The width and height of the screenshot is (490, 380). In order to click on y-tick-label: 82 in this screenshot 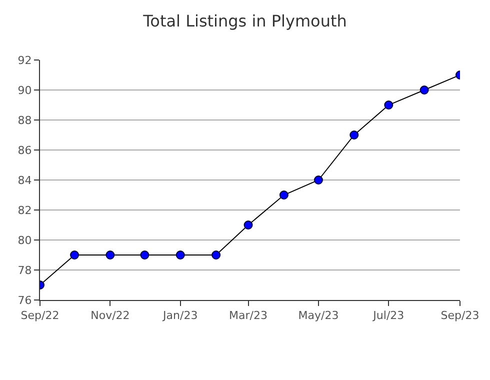, I will do `click(25, 210)`.